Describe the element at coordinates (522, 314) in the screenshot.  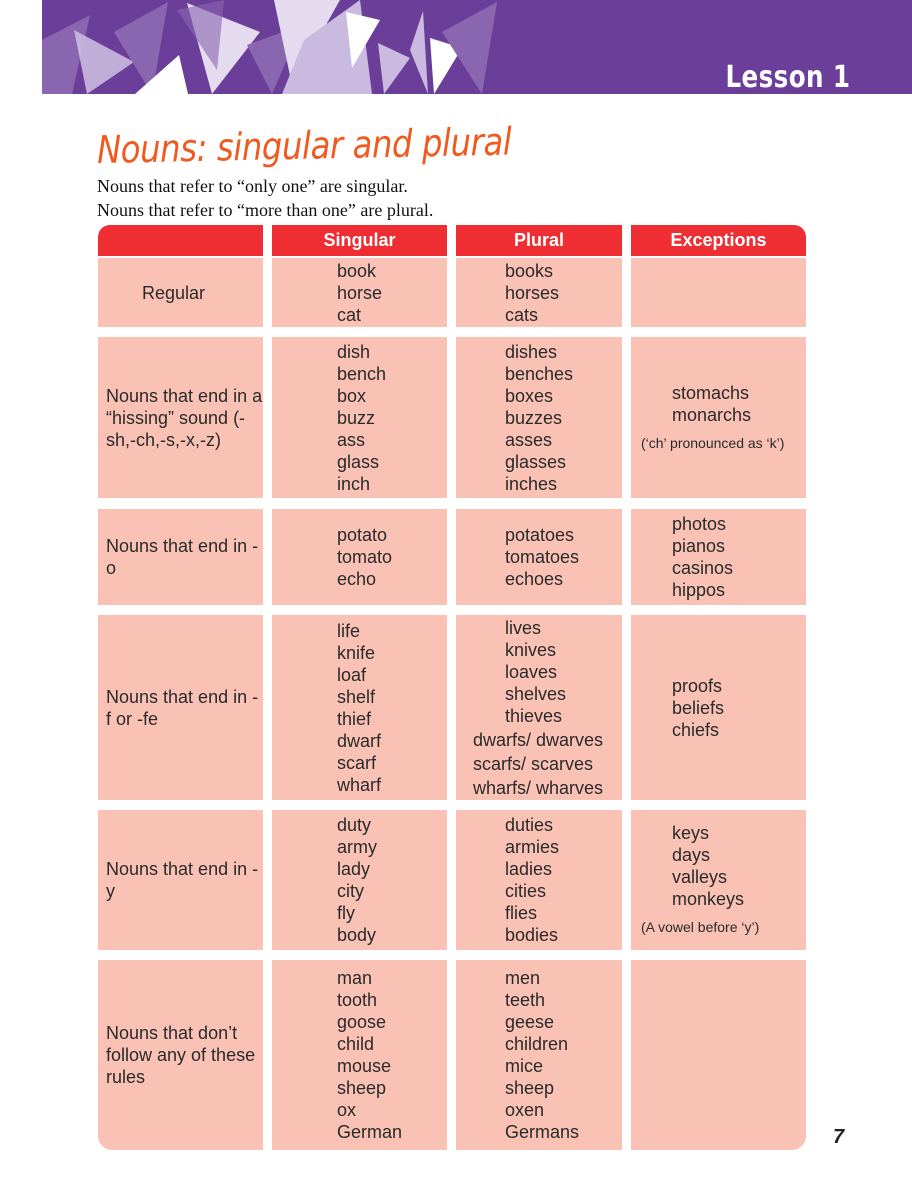
I see `plural-word: cats` at that location.